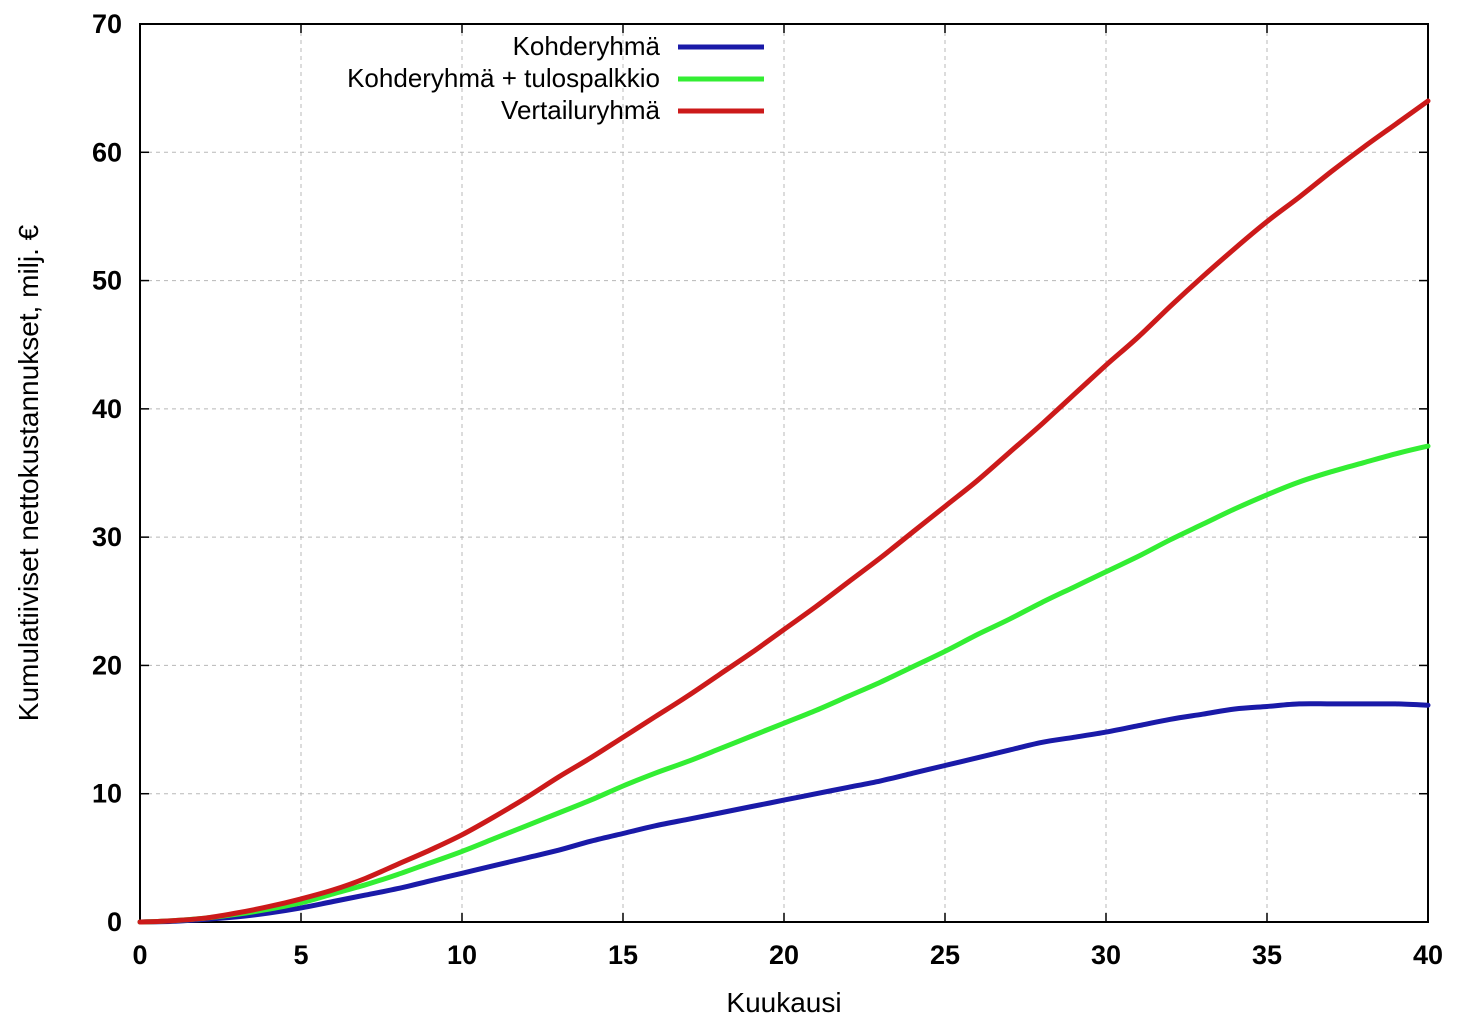  I want to click on x-tick-label: 40, so click(1428, 955).